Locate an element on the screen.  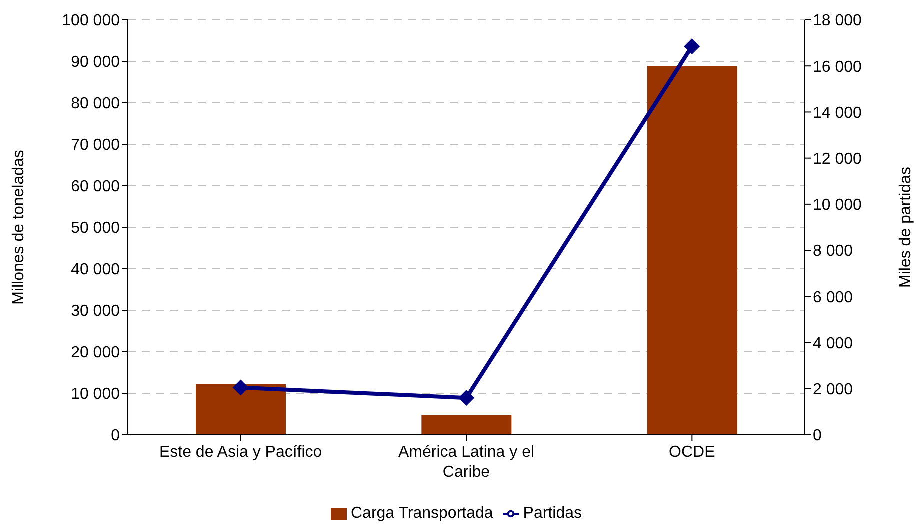
y-axis-title: Millones de toneladas is located at coordinates (19, 227).